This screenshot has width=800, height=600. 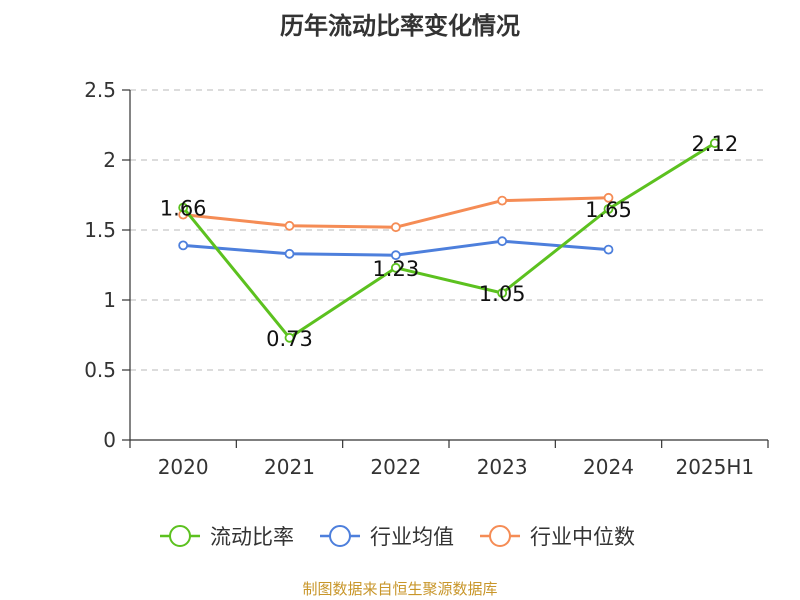 What do you see at coordinates (400, 589) in the screenshot?
I see `source-note: 制图数据来自恒生聚源数据库` at bounding box center [400, 589].